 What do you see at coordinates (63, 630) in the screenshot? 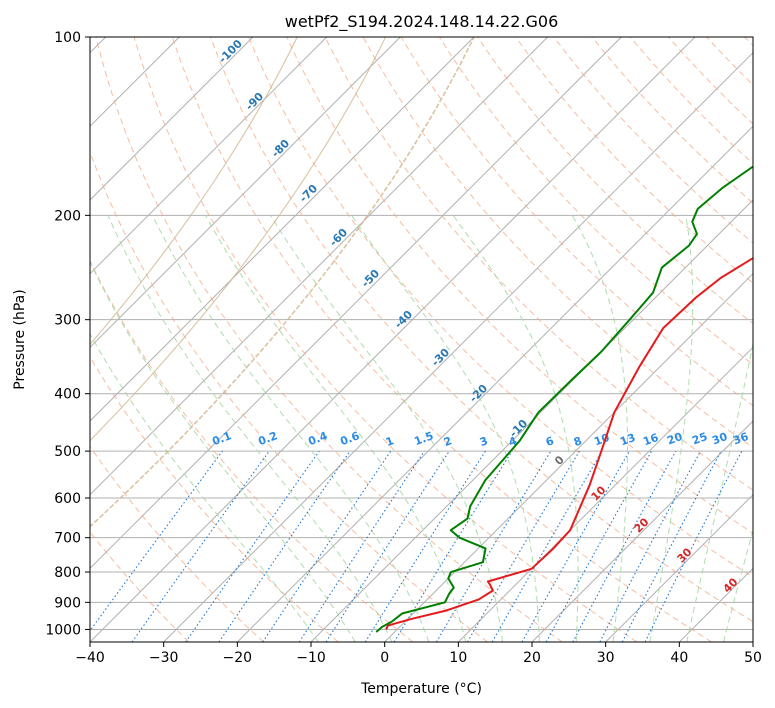
I see `y-tick-label: 1000` at bounding box center [63, 630].